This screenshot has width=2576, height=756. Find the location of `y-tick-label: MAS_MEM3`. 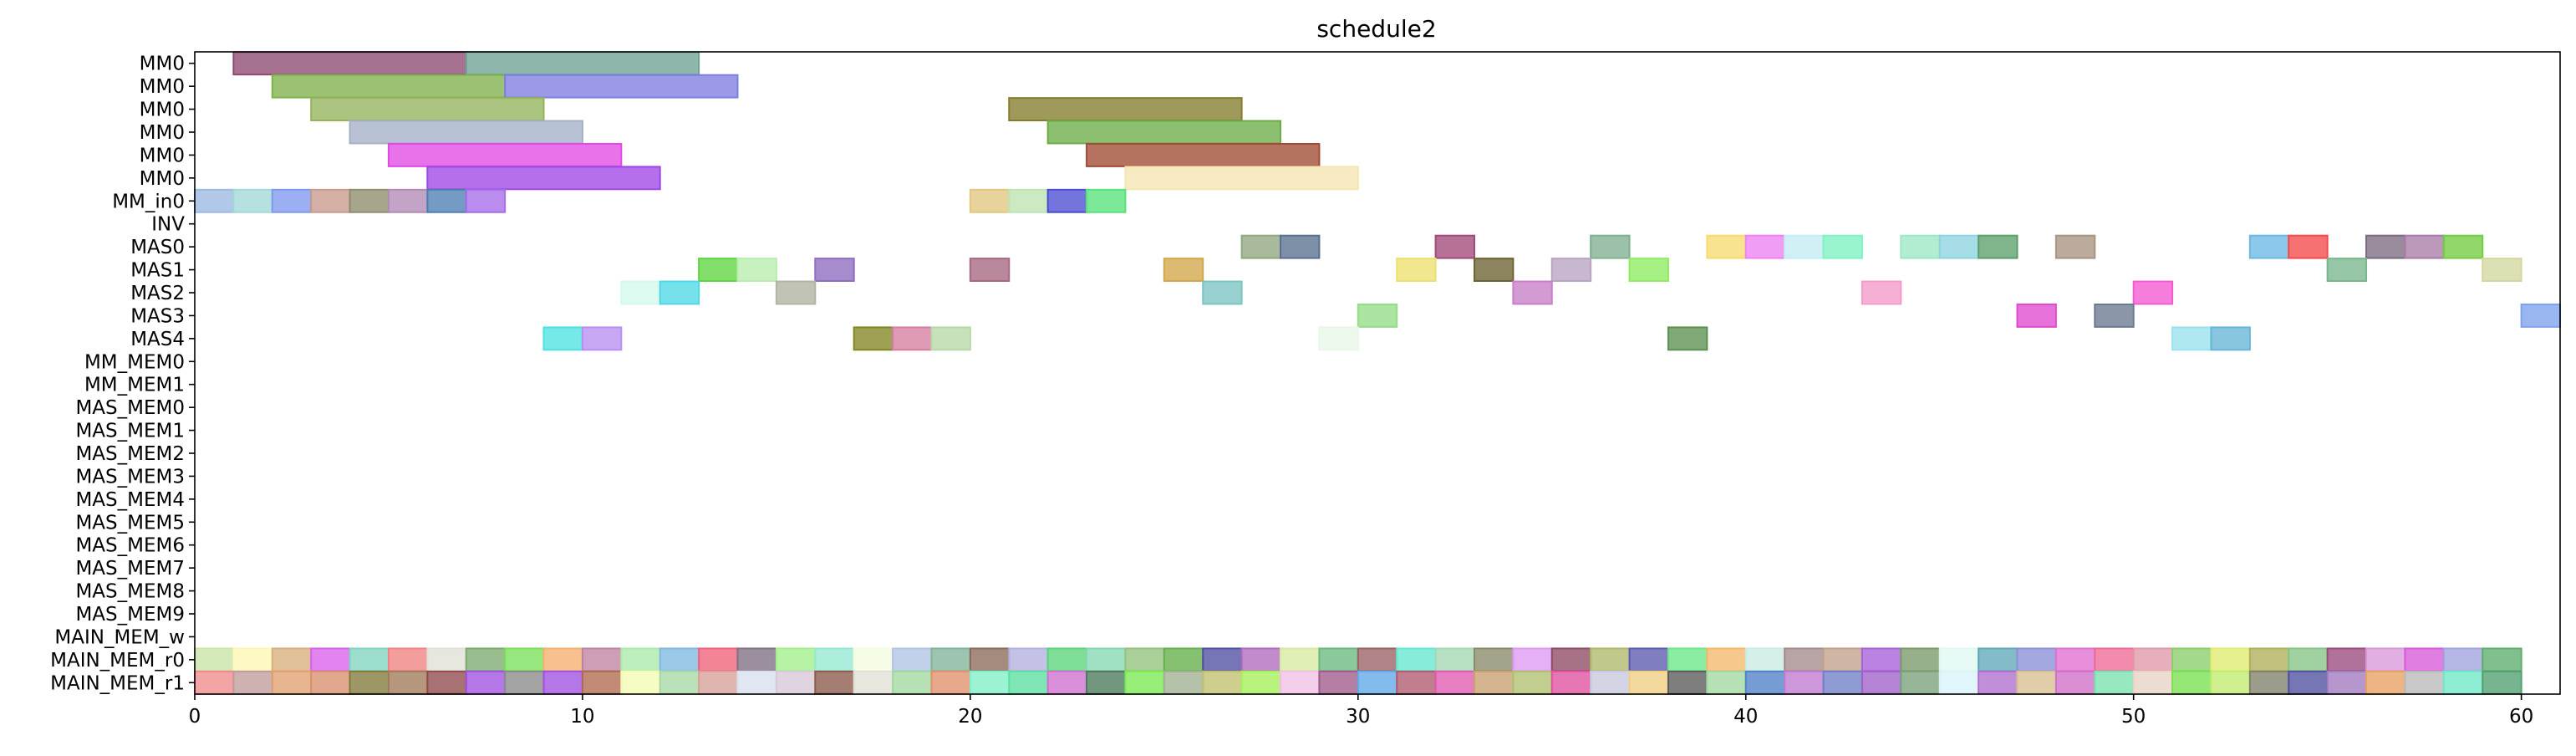

y-tick-label: MAS_MEM3 is located at coordinates (130, 477).